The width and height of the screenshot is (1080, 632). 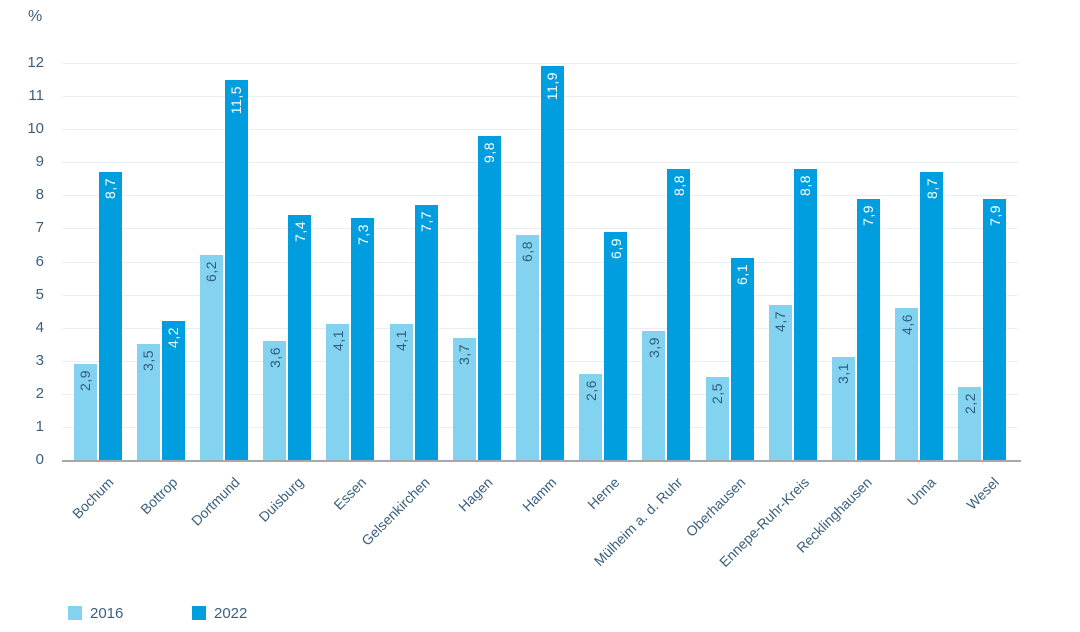 What do you see at coordinates (173, 338) in the screenshot?
I see `bar-value-label: 4,2` at bounding box center [173, 338].